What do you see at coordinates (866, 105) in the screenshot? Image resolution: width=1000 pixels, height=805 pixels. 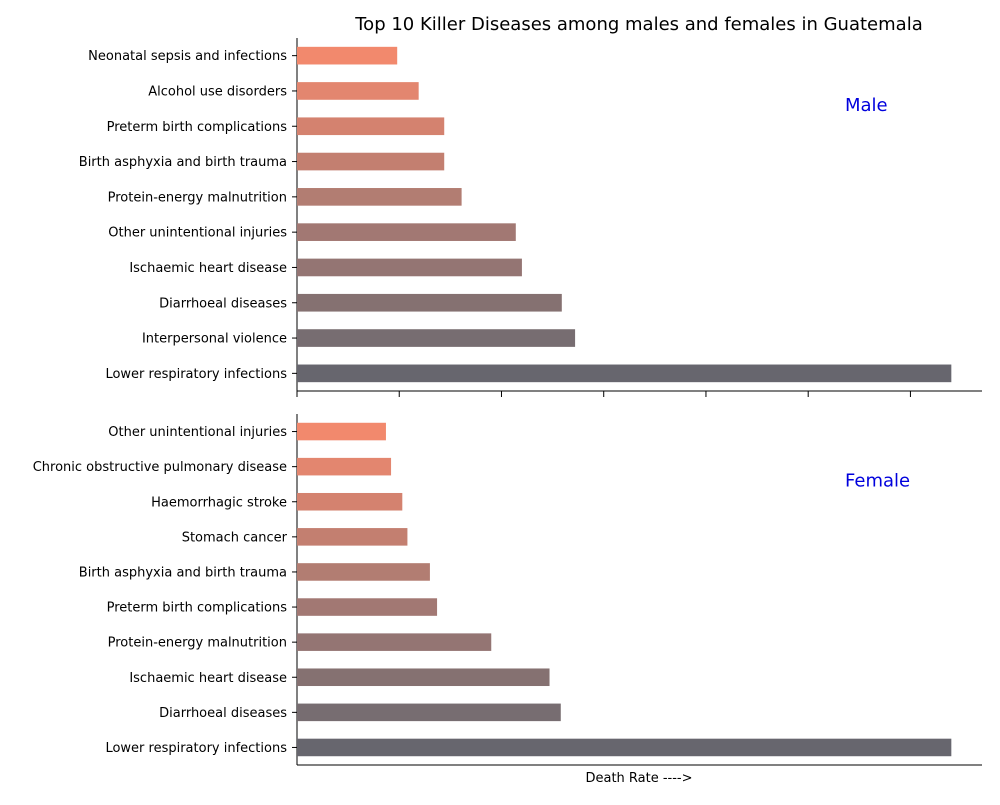 I see `panel-label-male: Male` at bounding box center [866, 105].